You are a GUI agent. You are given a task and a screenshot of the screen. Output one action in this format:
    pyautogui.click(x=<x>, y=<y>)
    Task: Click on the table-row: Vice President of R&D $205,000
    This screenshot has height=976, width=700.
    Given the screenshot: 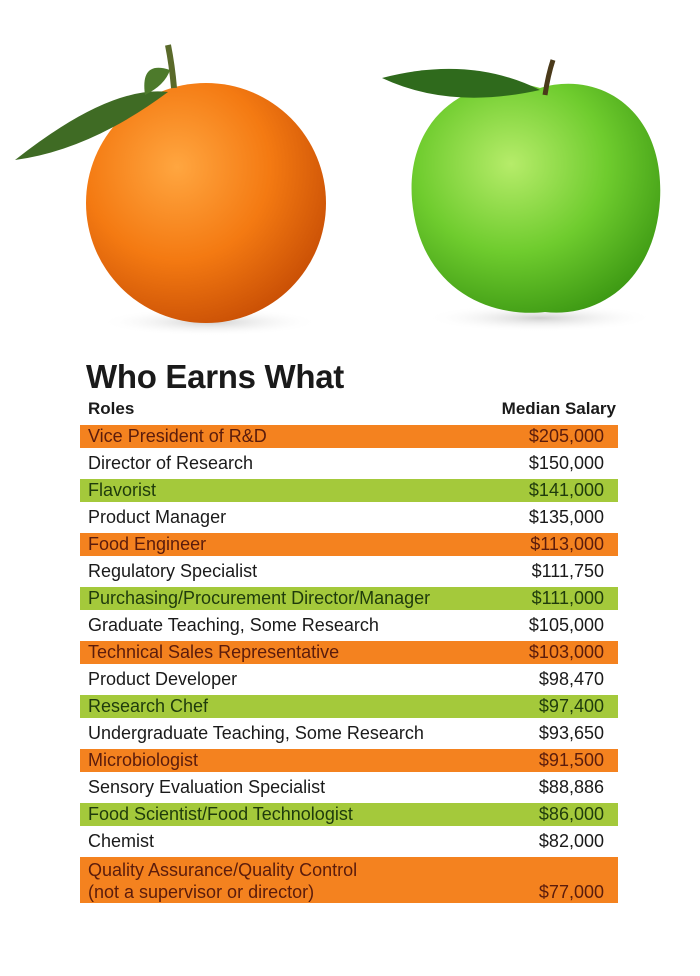 What is the action you would take?
    pyautogui.click(x=349, y=436)
    